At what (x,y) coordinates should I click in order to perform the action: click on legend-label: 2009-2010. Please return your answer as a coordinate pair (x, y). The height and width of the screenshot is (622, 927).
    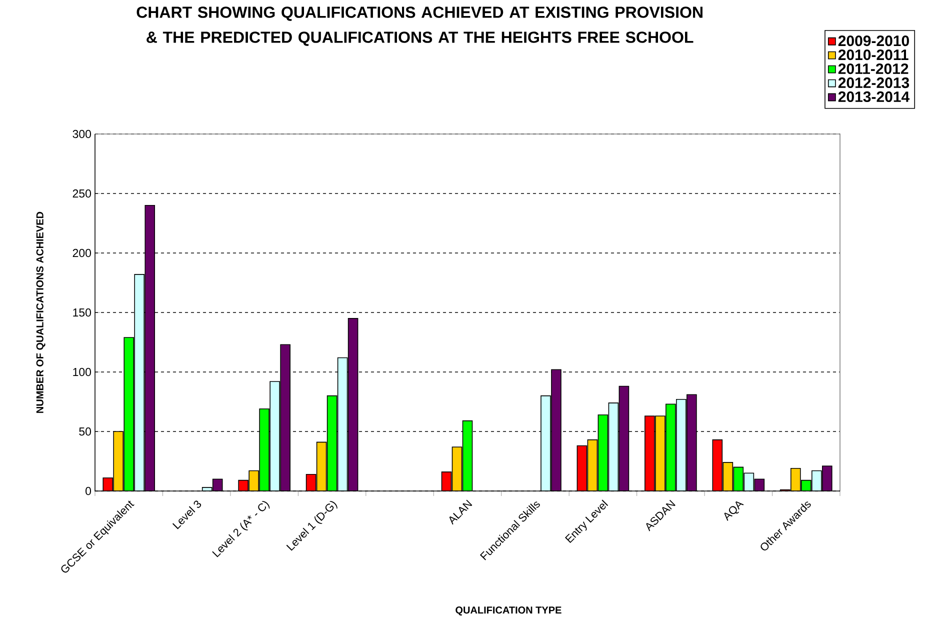
    Looking at the image, I should click on (873, 41).